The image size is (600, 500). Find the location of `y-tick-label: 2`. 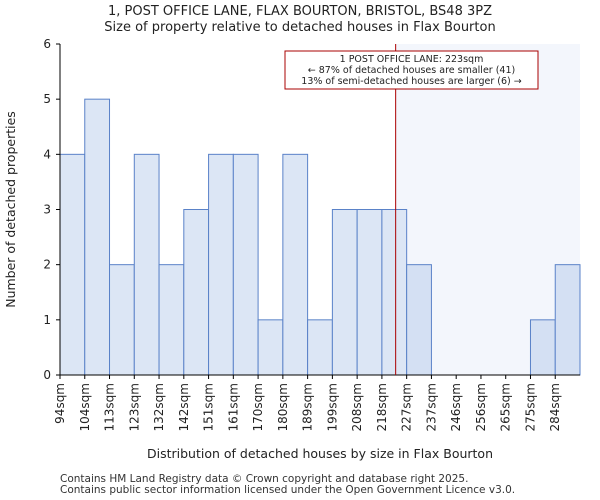

y-tick-label: 2 is located at coordinates (47, 265).